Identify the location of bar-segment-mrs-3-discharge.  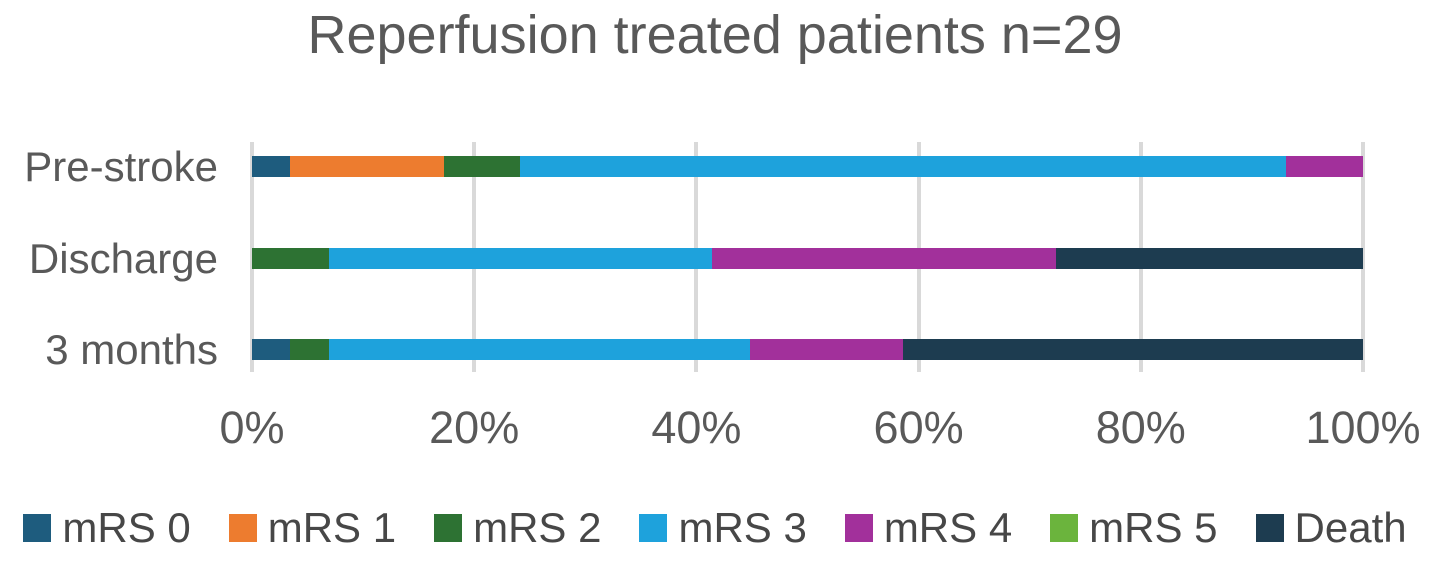
(520, 258).